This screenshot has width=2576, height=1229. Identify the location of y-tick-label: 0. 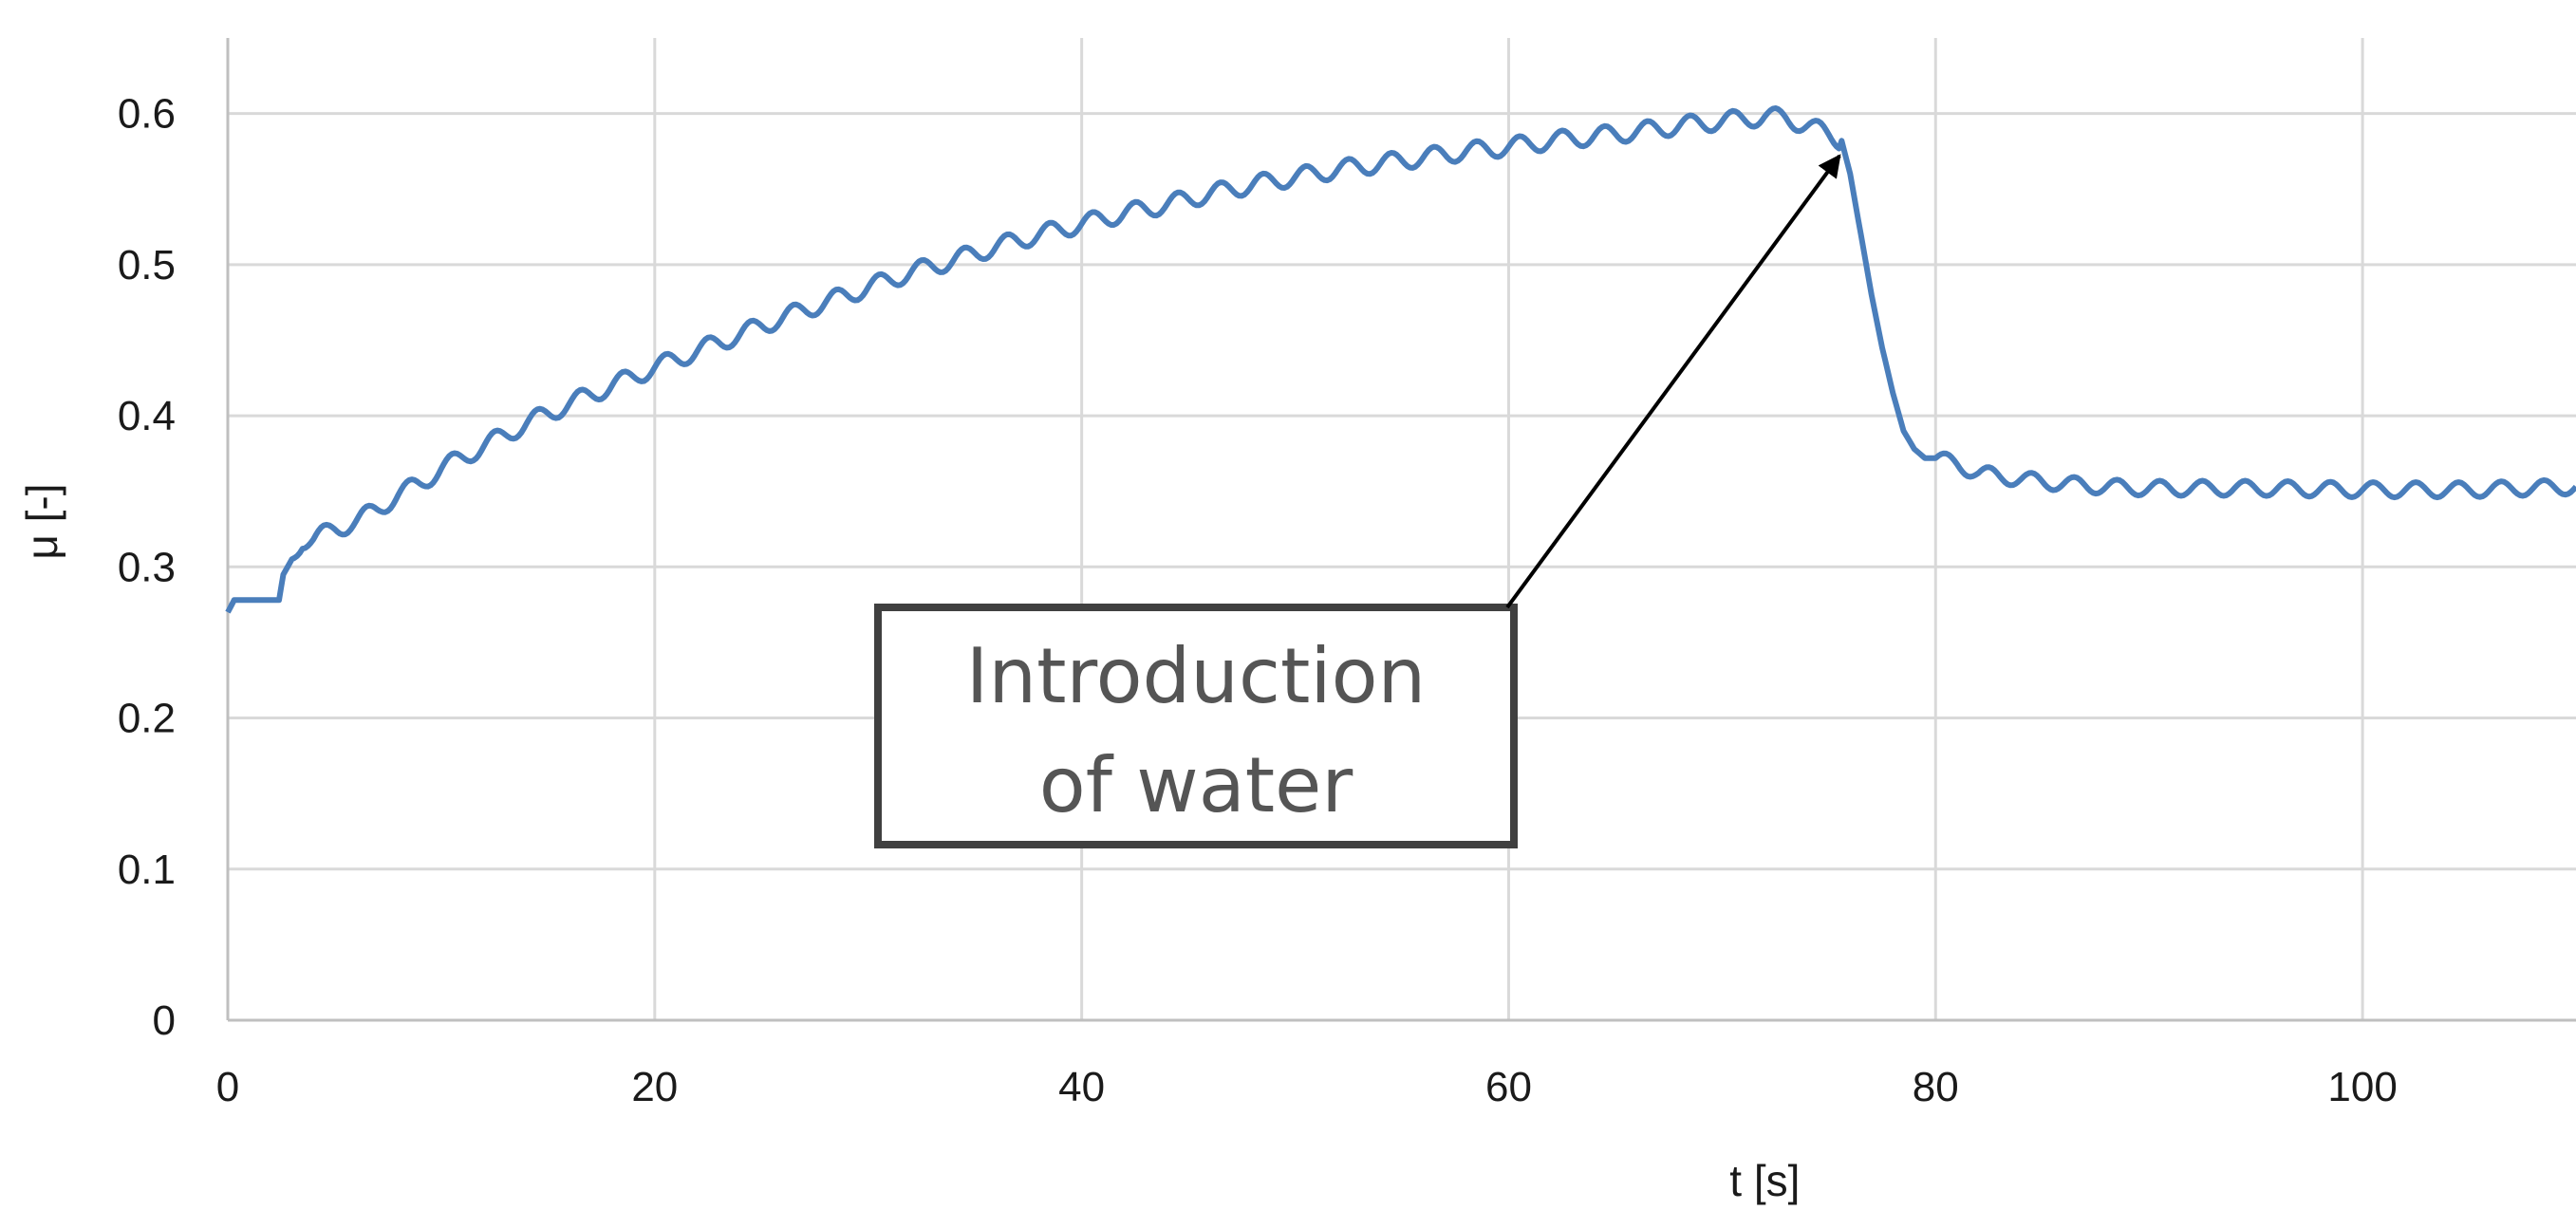
(164, 1021).